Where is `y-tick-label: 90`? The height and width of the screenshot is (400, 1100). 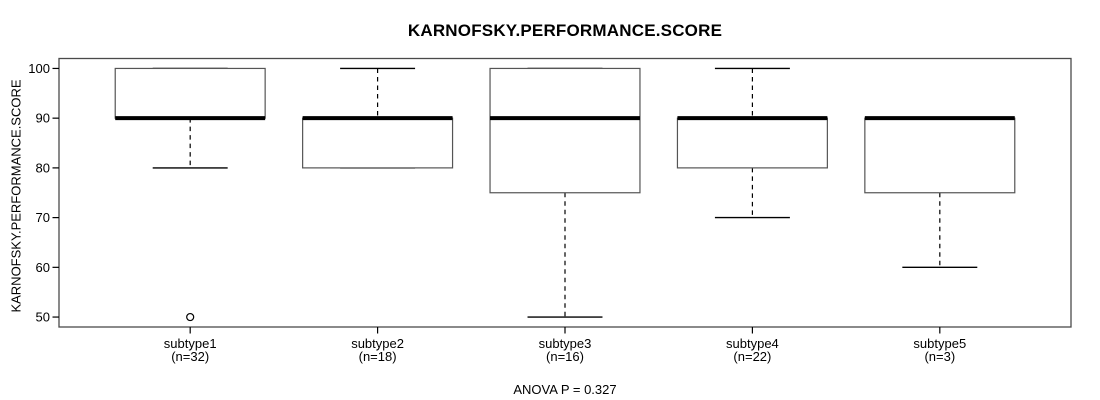 y-tick-label: 90 is located at coordinates (43, 118).